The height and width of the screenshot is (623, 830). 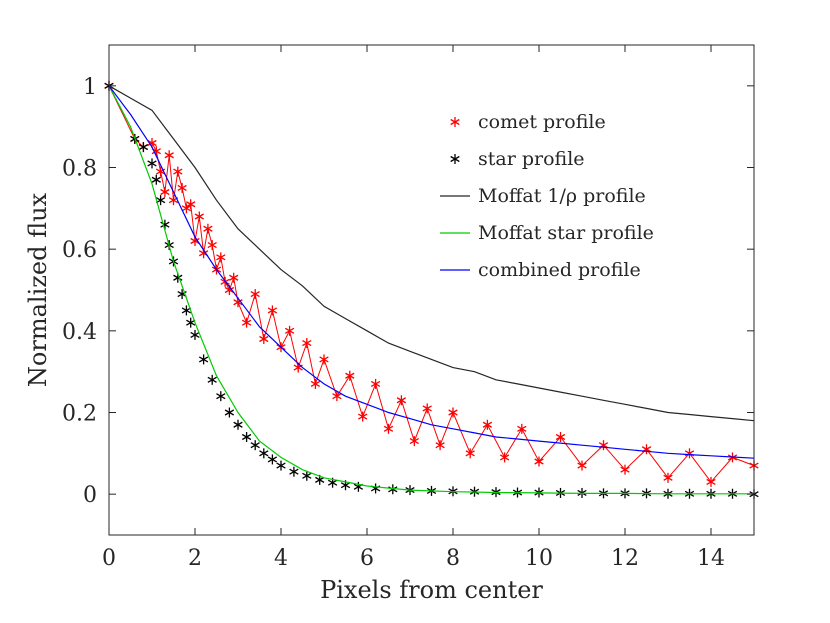 I want to click on legend-item-comet-profile: comet profile, so click(x=528, y=122).